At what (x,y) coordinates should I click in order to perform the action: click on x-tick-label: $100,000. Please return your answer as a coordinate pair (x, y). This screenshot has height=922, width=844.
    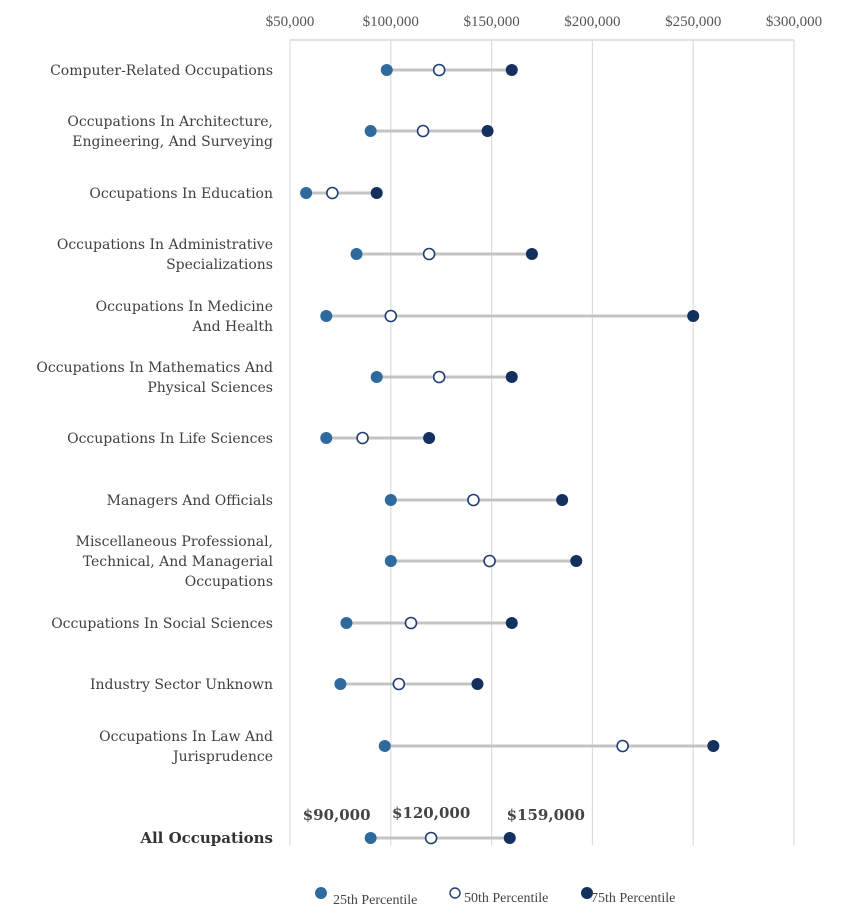
    Looking at the image, I should click on (391, 22).